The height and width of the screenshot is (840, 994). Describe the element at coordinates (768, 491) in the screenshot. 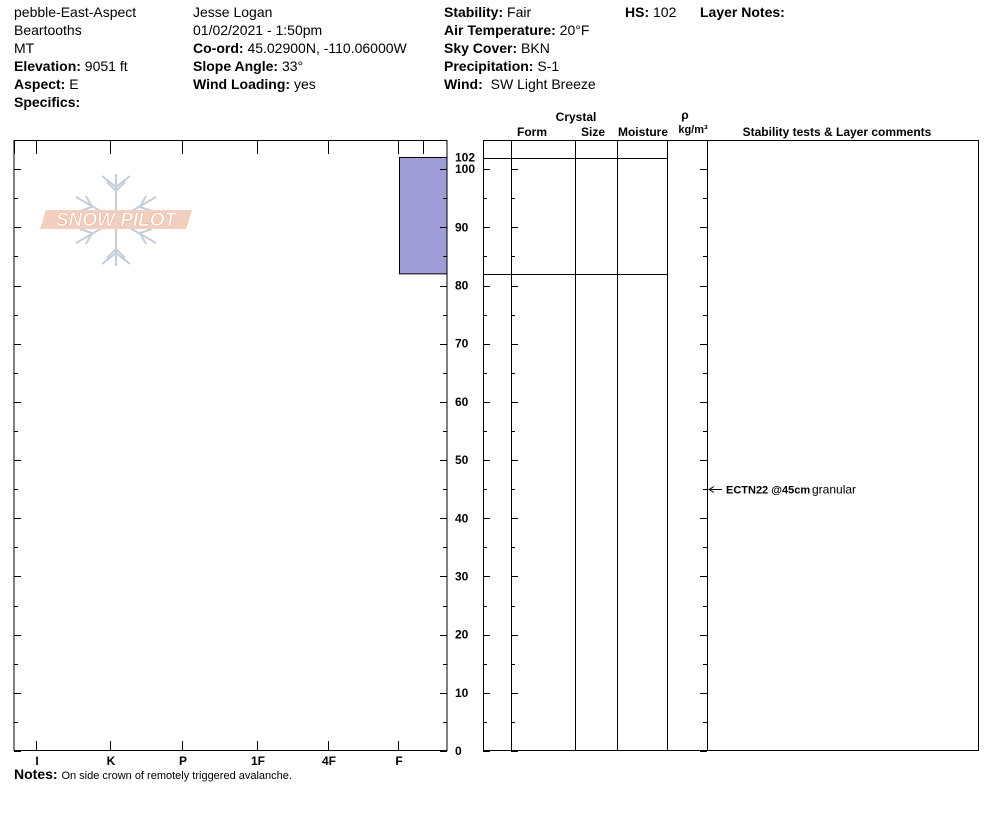

I see `stability-test-0: ECTN22 @45cm` at that location.